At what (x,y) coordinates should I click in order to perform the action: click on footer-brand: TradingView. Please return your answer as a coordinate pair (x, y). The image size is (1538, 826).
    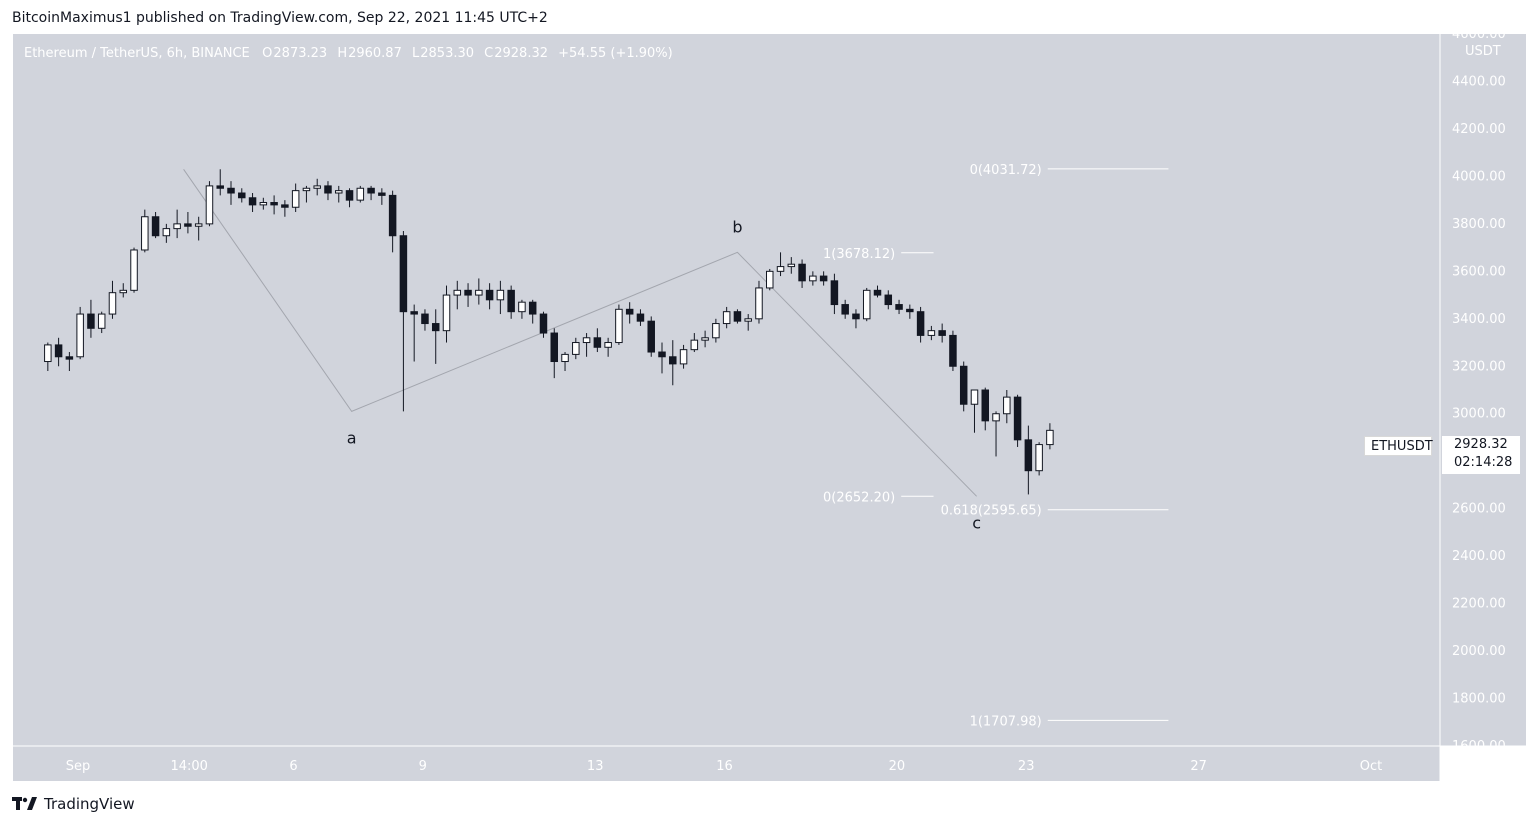
    Looking at the image, I should click on (73, 804).